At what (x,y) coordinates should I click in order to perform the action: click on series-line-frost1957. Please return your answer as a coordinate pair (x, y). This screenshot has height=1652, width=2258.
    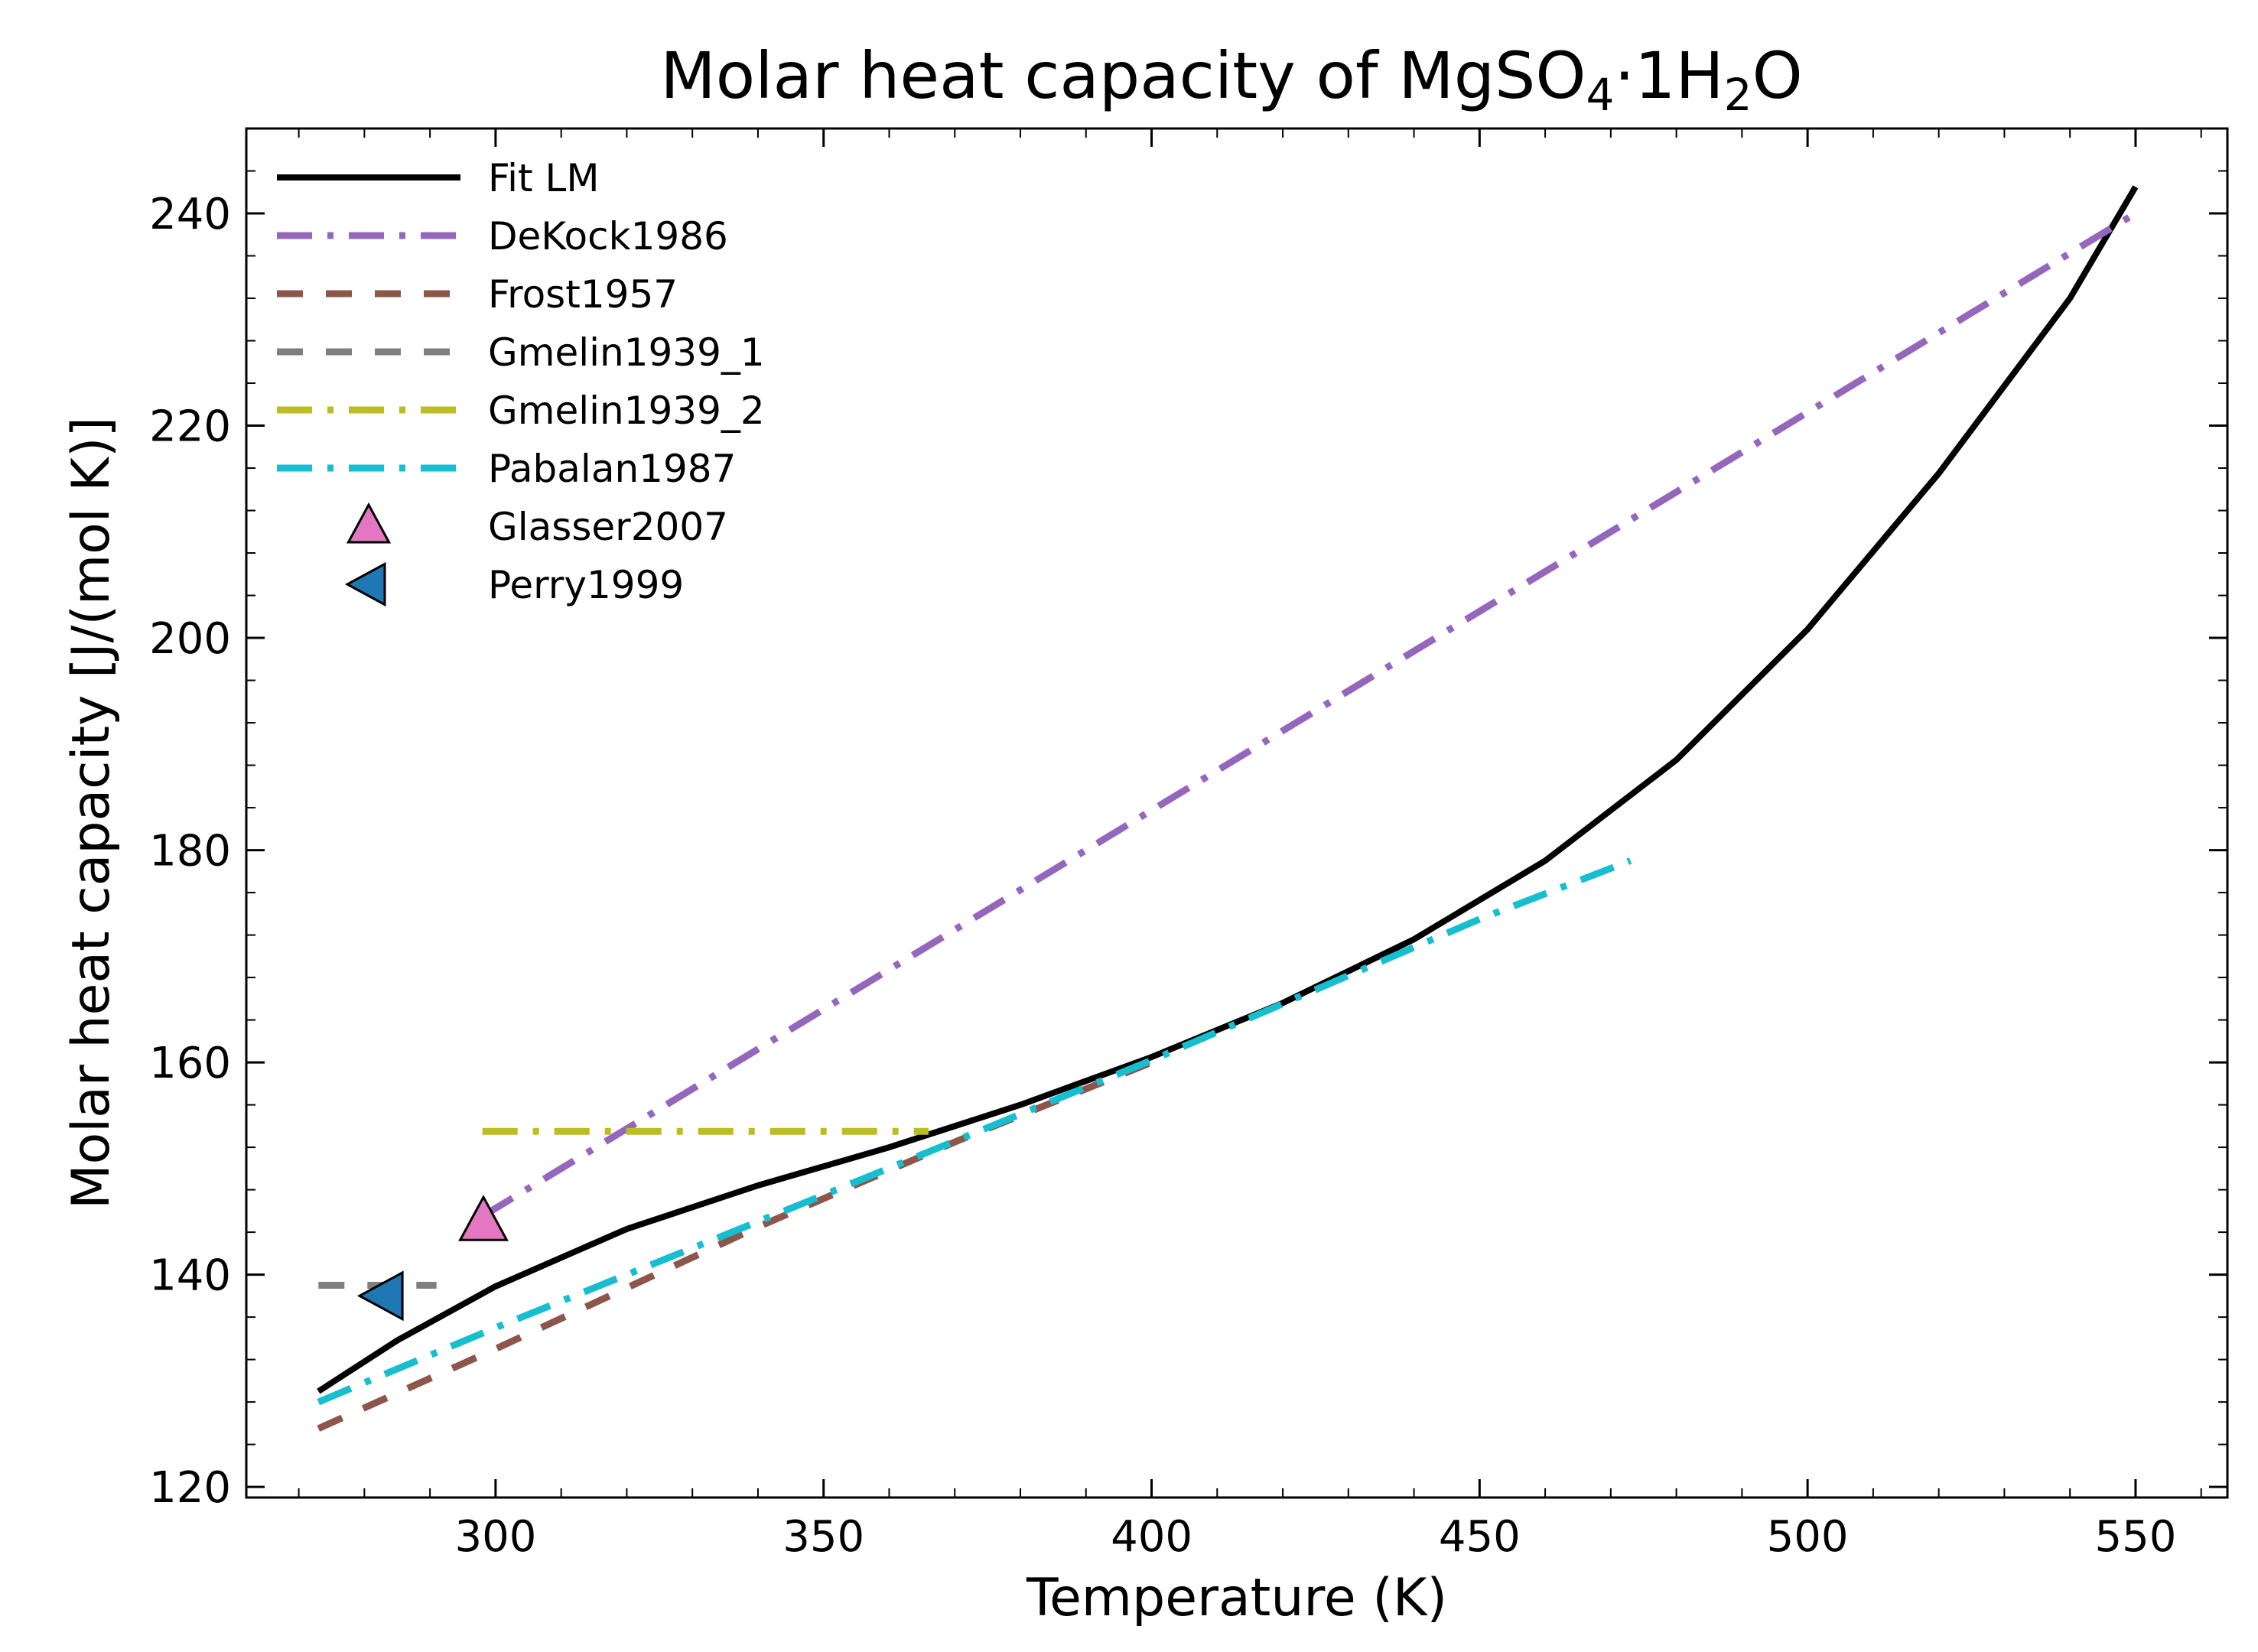
    Looking at the image, I should click on (735, 1246).